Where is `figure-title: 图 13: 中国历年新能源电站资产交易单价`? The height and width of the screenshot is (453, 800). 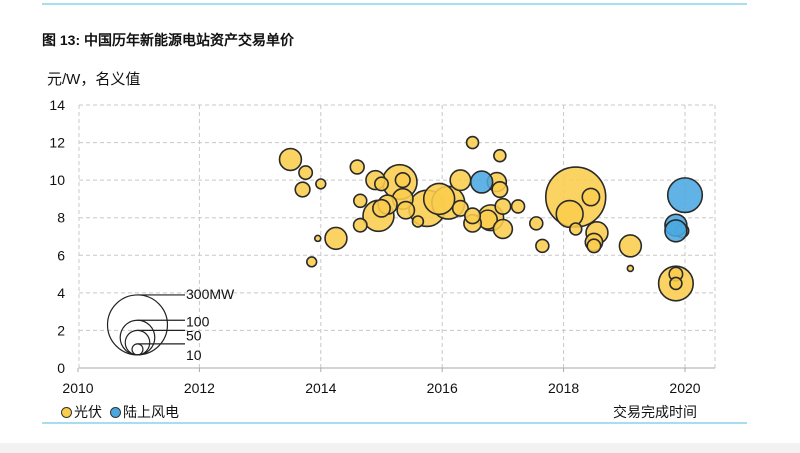 figure-title: 图 13: 中国历年新能源电站资产交易单价 is located at coordinates (168, 40).